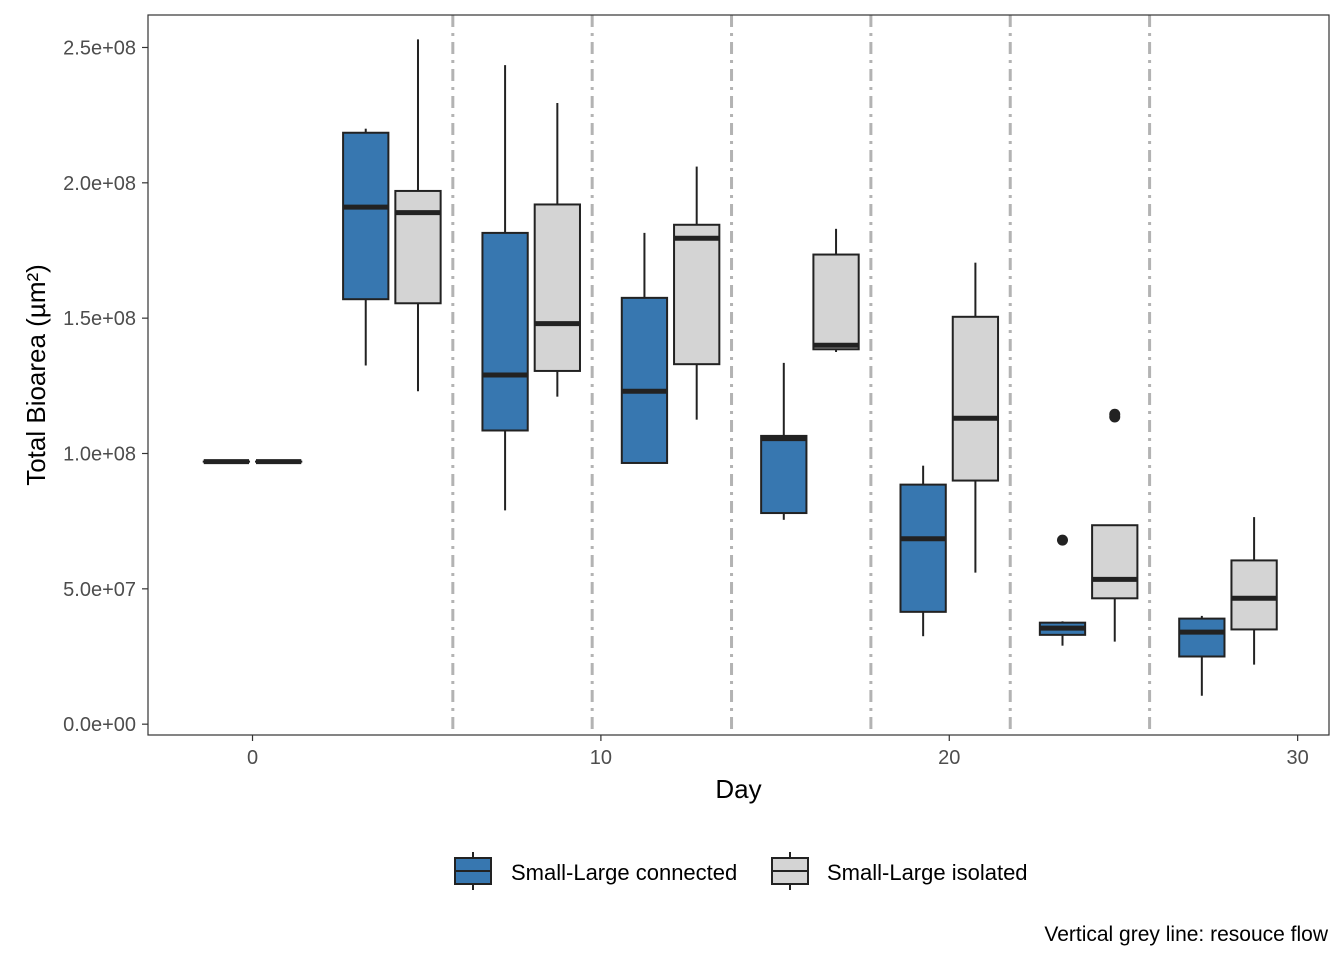 Image resolution: width=1344 pixels, height=960 pixels. I want to click on y-tick-label: 2.5e+08, so click(99, 48).